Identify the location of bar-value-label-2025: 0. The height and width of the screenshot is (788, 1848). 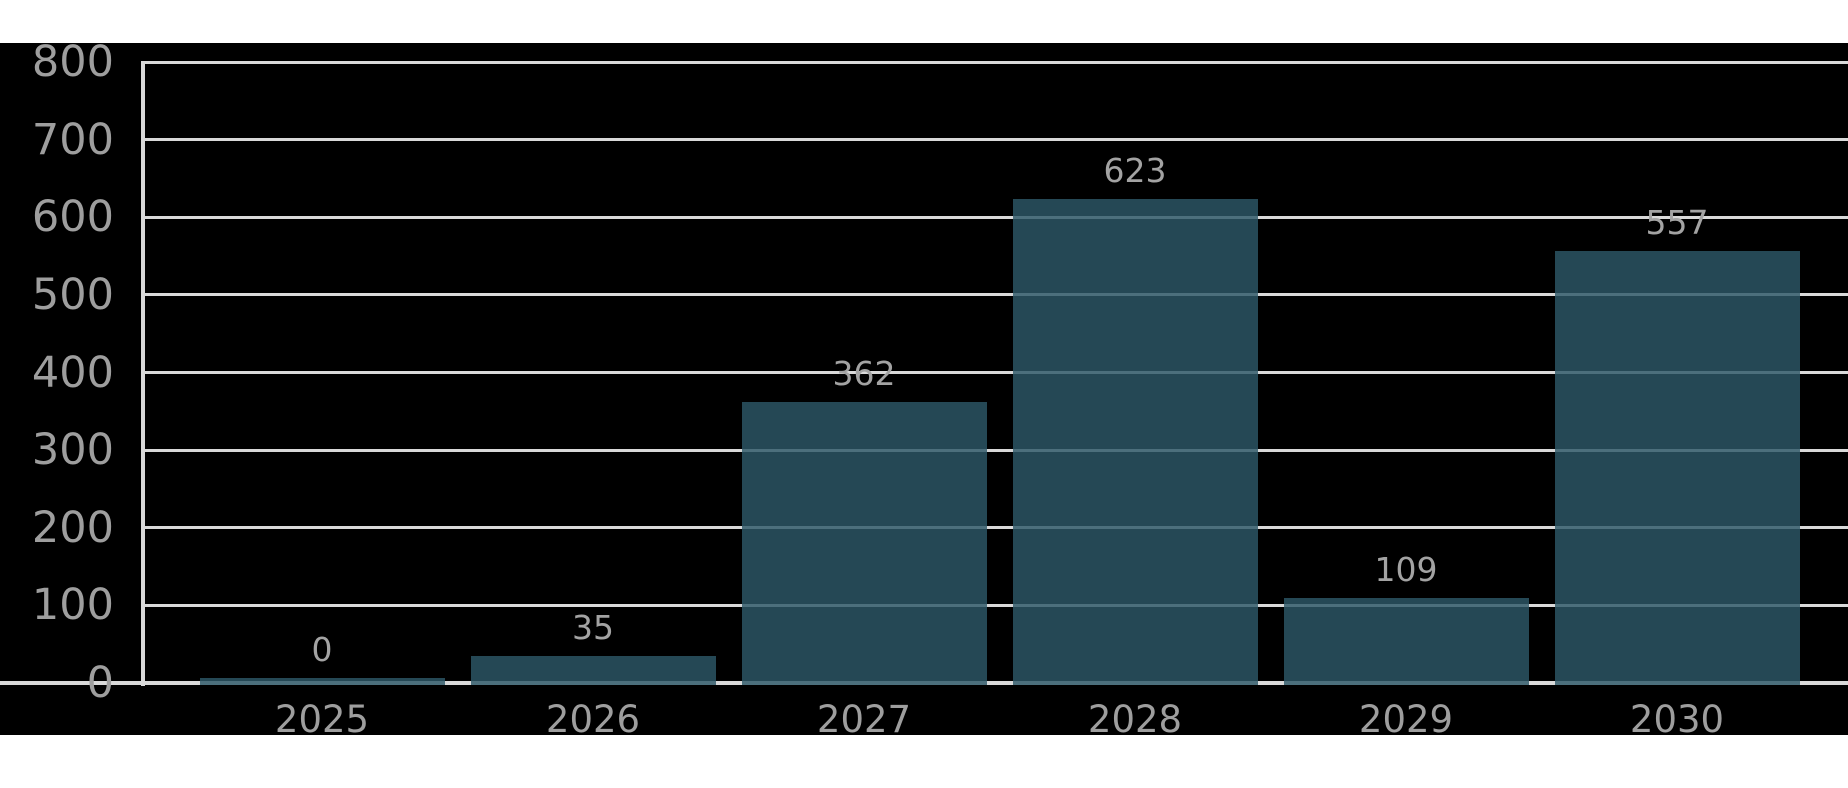
(322, 649).